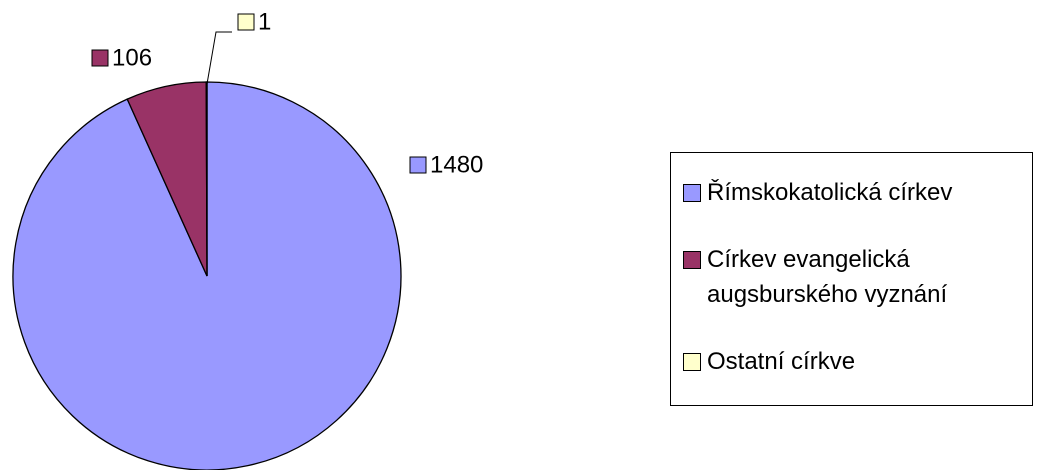 The image size is (1046, 470). I want to click on legend-entry: Církev evangelická augsburského vyznání, so click(855, 277).